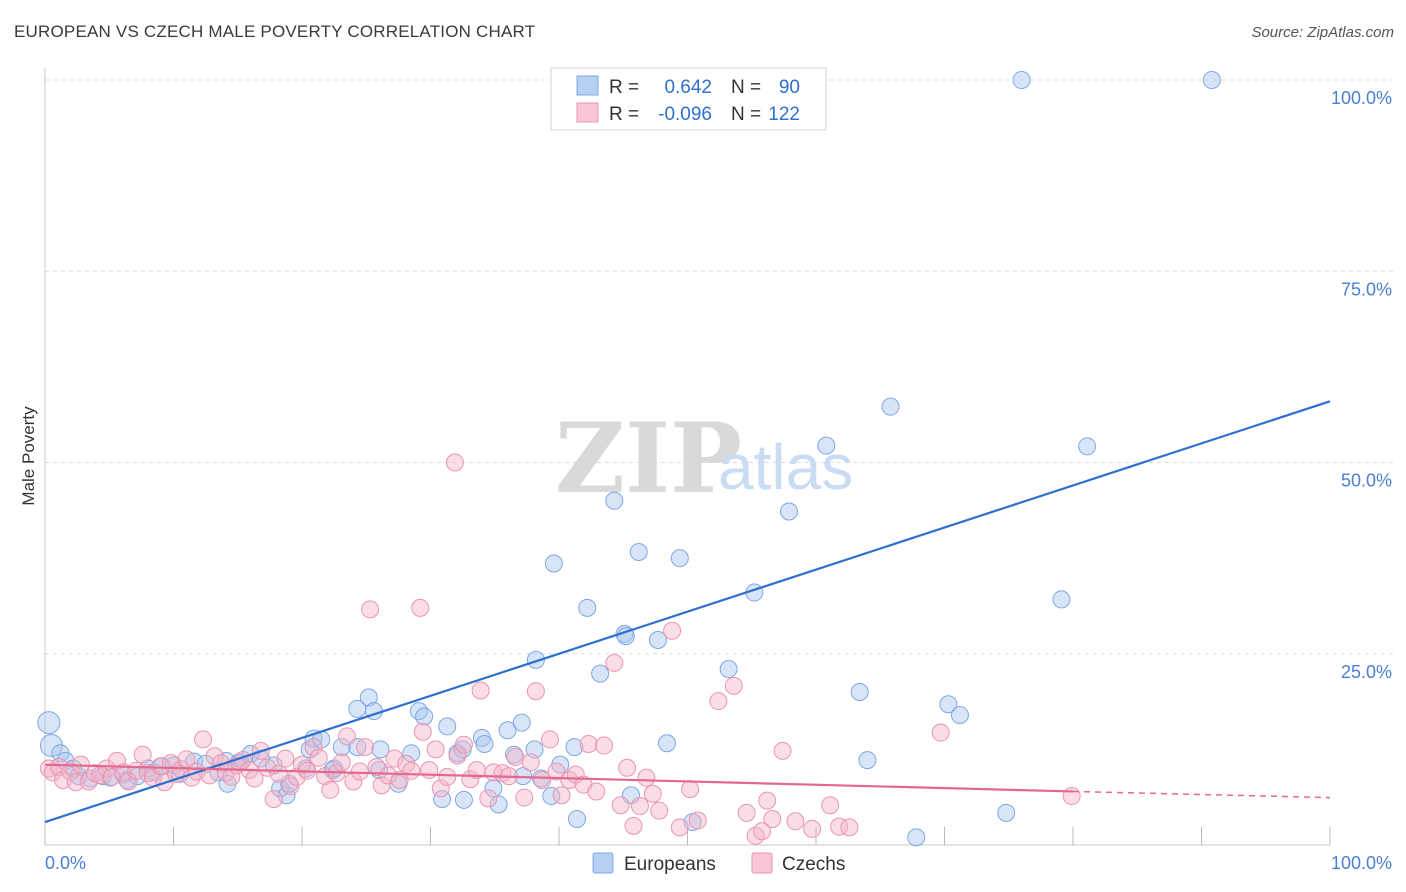  I want to click on source-note: Source: ZipAtlas.com, so click(1322, 32).